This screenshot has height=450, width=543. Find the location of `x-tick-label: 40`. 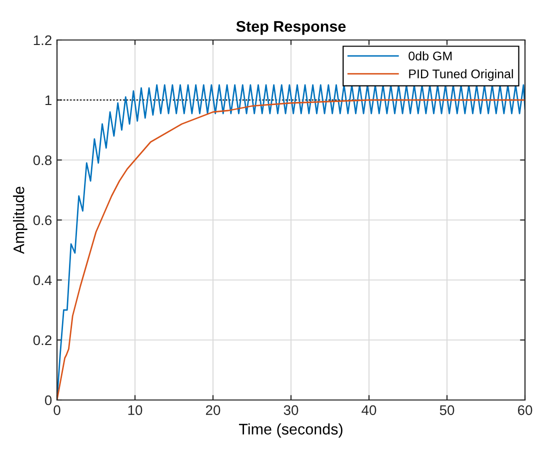

x-tick-label: 40 is located at coordinates (369, 410).